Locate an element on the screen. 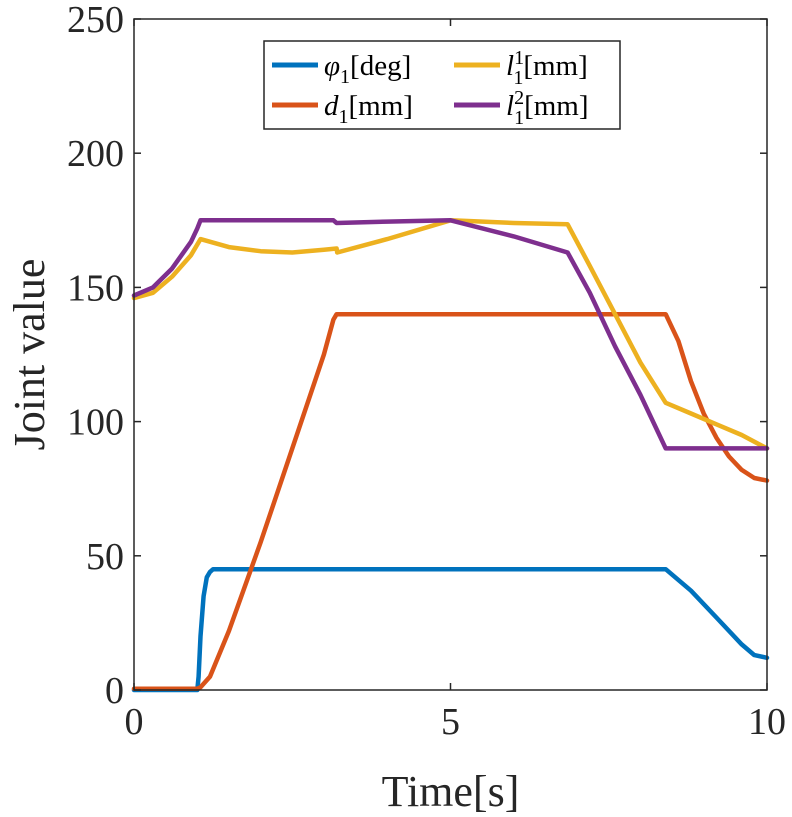 The width and height of the screenshot is (792, 817). y-tick-label: 150 is located at coordinates (95, 288).